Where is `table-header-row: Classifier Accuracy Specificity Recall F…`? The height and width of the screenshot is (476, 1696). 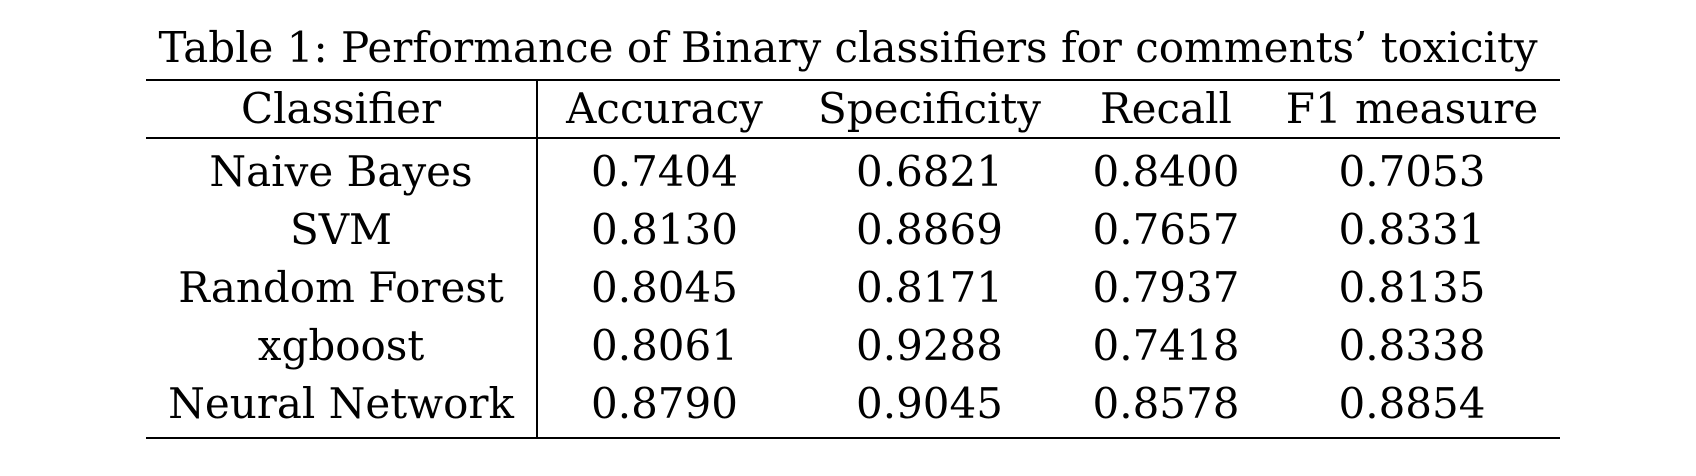 table-header-row: Classifier Accuracy Specificity Recall F… is located at coordinates (853, 109).